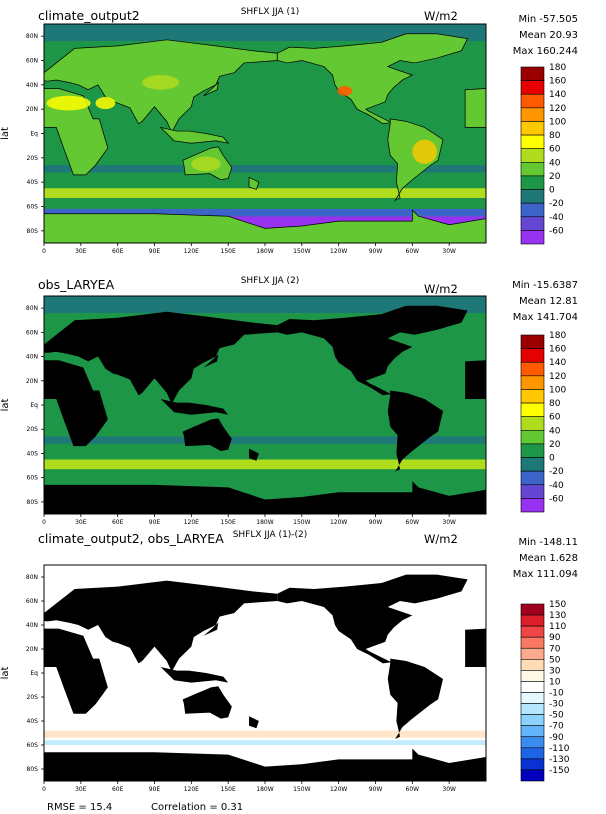 Image resolution: width=606 pixels, height=814 pixels. Describe the element at coordinates (34, 134) in the screenshot. I see `y-tick-label: Eq` at that location.